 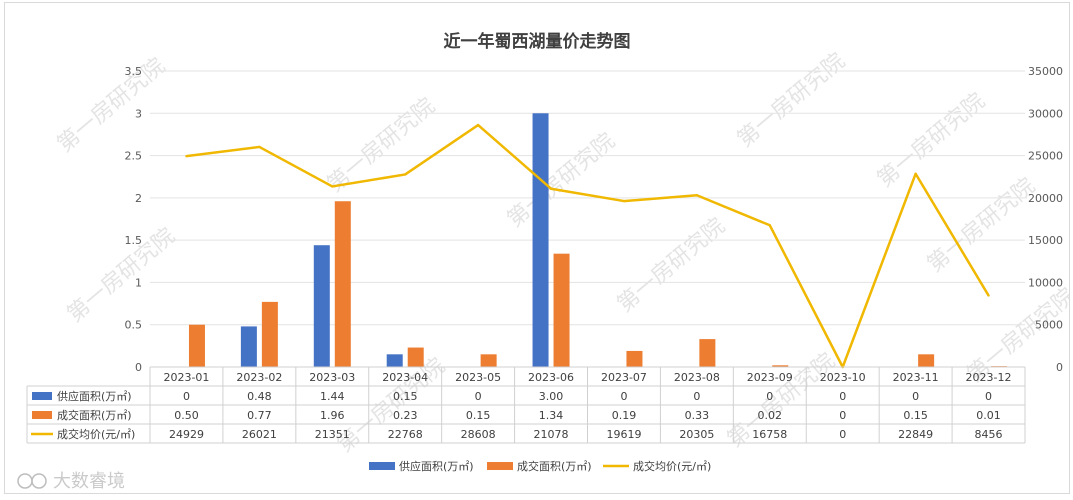 What do you see at coordinates (405, 377) in the screenshot?
I see `x-tick-label: 2023-04` at bounding box center [405, 377].